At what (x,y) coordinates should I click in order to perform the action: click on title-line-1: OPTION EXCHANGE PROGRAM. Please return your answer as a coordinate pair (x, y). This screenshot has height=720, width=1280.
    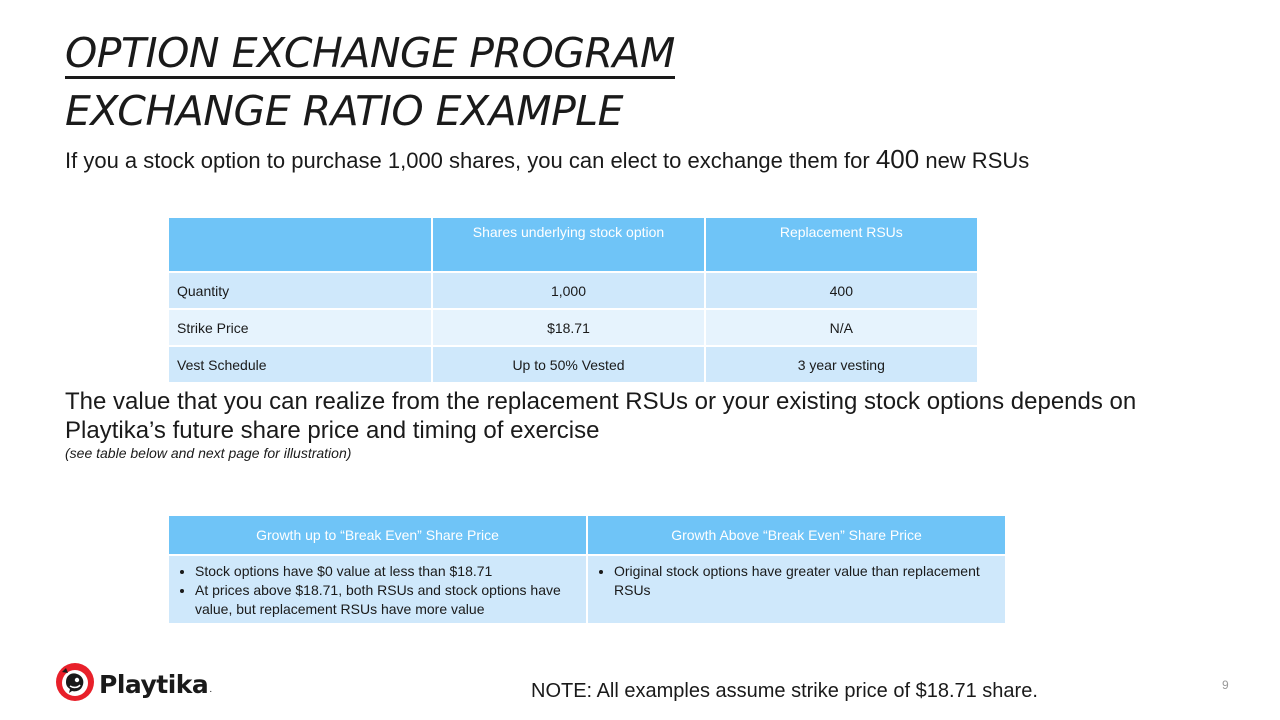
    Looking at the image, I should click on (370, 54).